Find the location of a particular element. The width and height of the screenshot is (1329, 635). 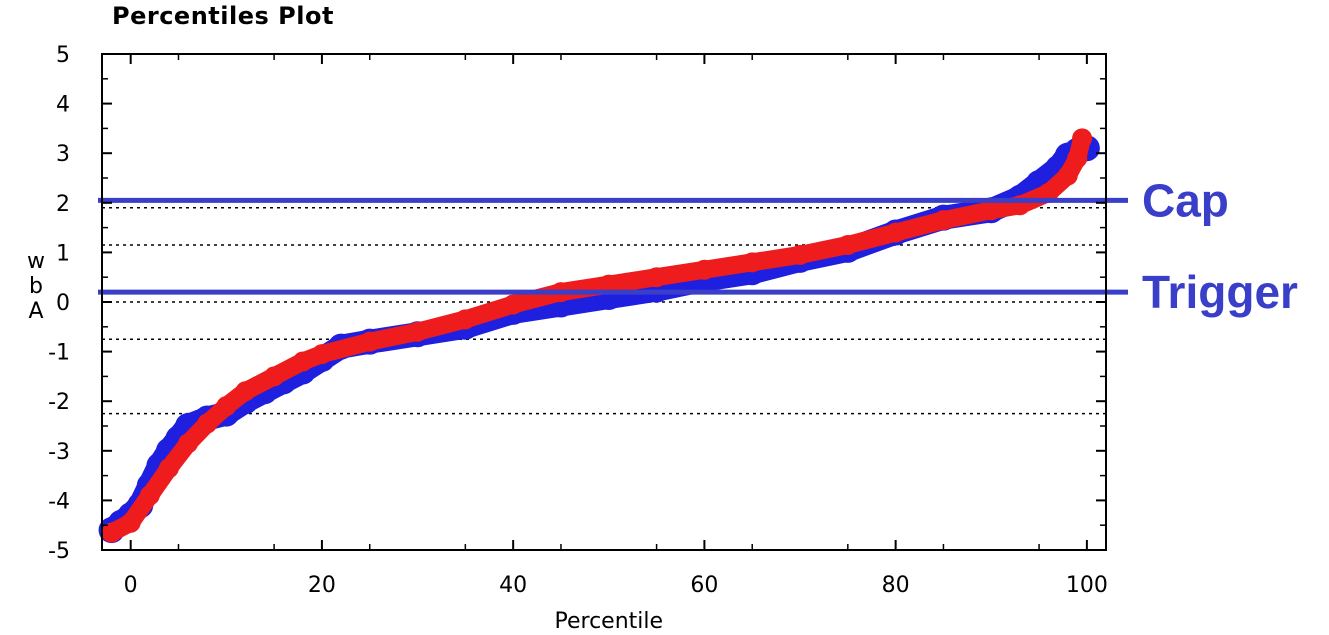

y-tick-label-8: -3 is located at coordinates (59, 452).